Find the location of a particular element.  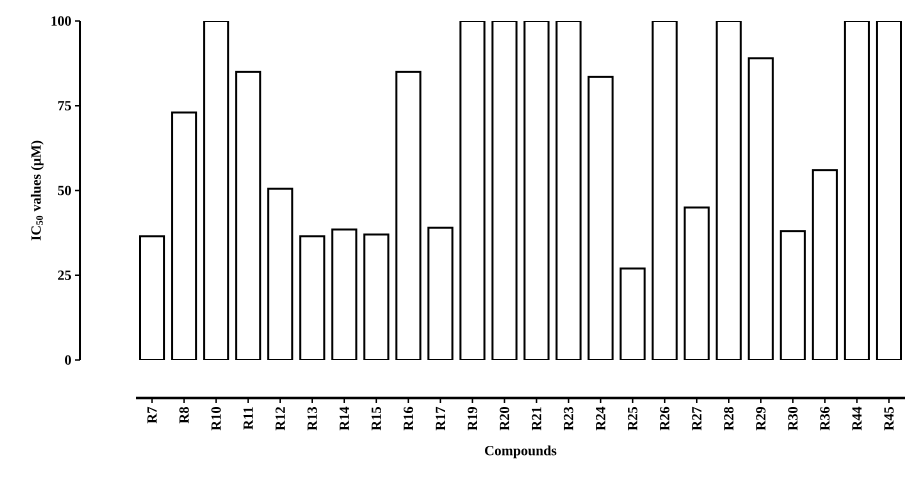

x-tick-label: R44 is located at coordinates (857, 418).